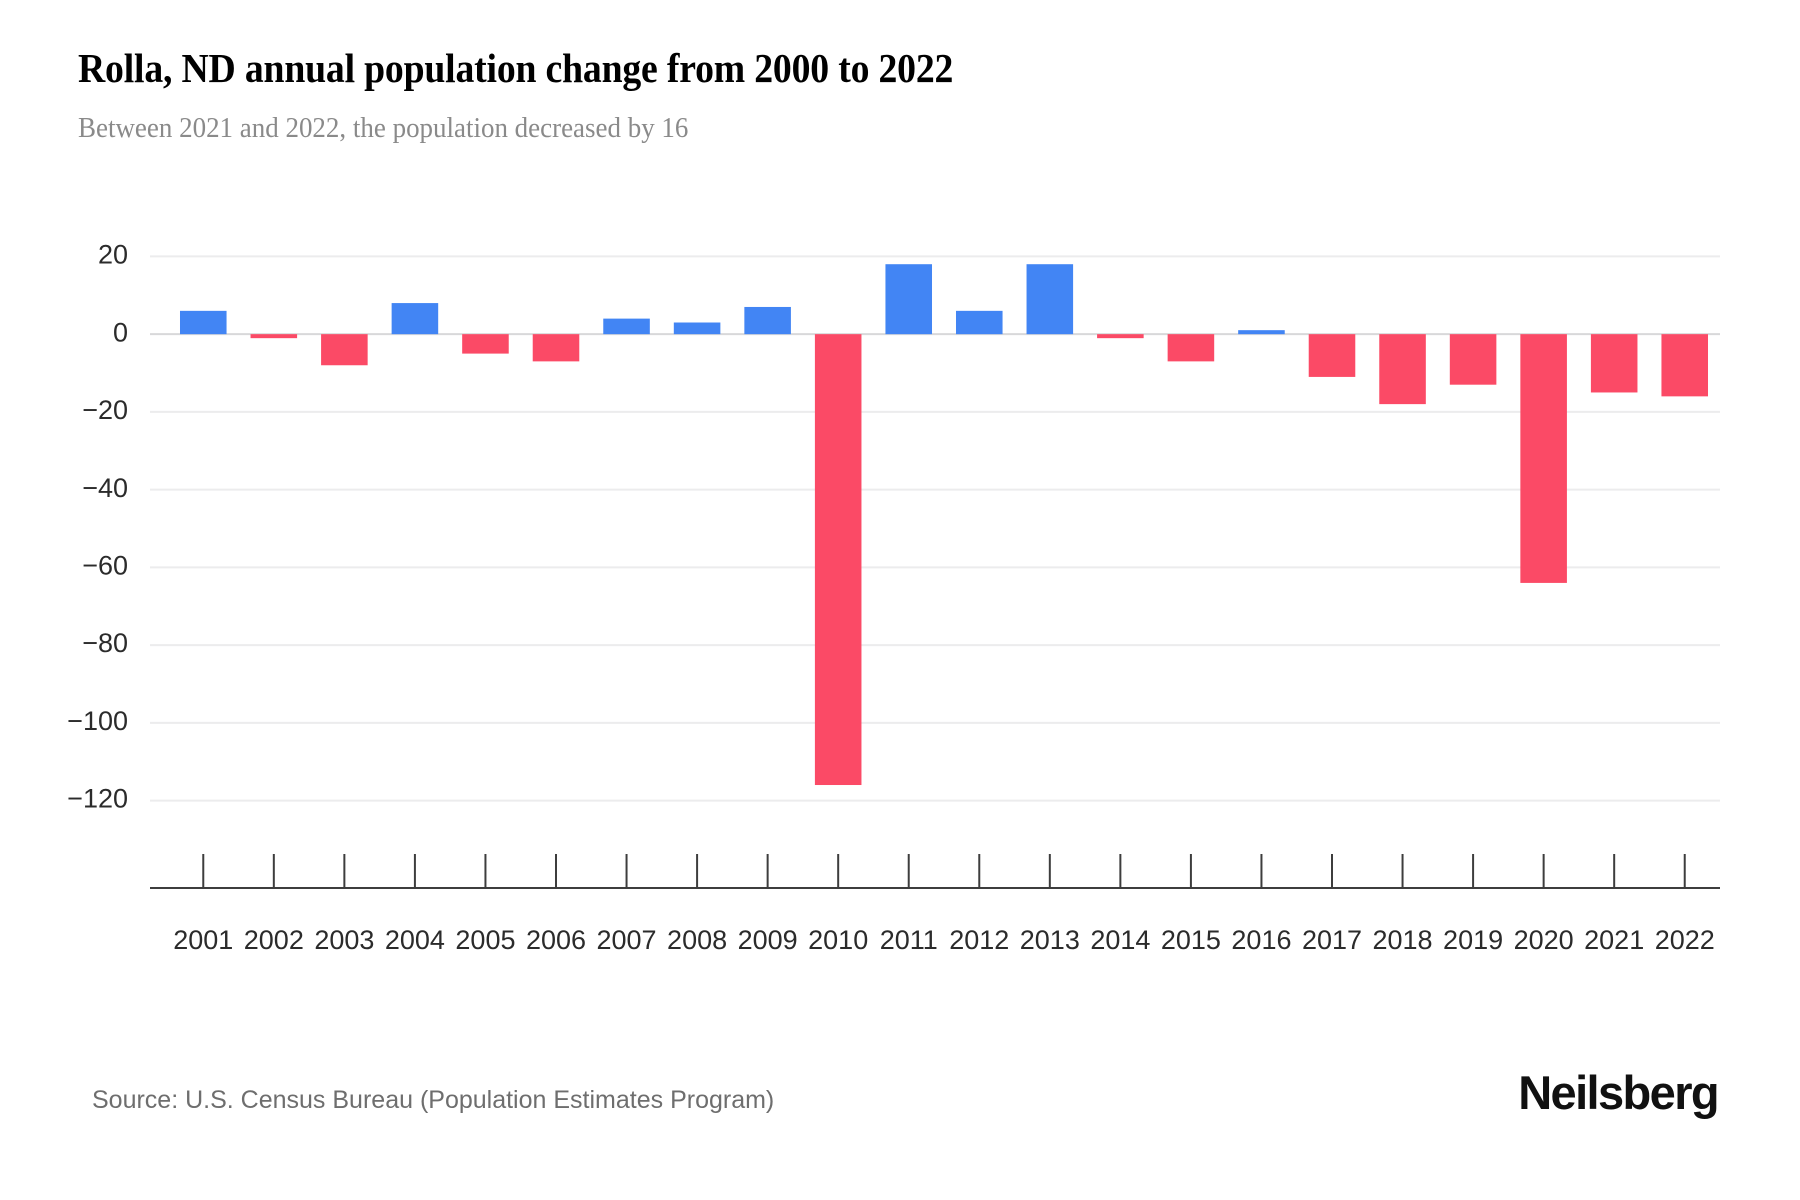 This screenshot has height=1200, width=1800. What do you see at coordinates (97, 799) in the screenshot?
I see `y-axis-tick-label: −120` at bounding box center [97, 799].